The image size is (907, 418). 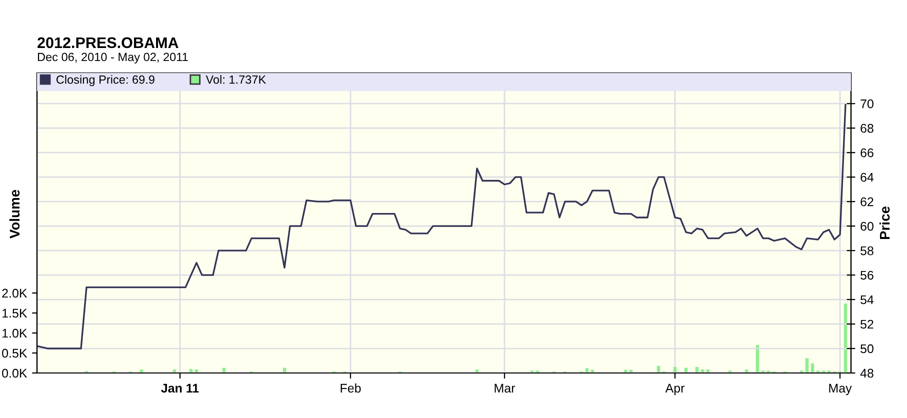 What do you see at coordinates (105, 80) in the screenshot?
I see `legend-label: Closing Price: 69.9` at bounding box center [105, 80].